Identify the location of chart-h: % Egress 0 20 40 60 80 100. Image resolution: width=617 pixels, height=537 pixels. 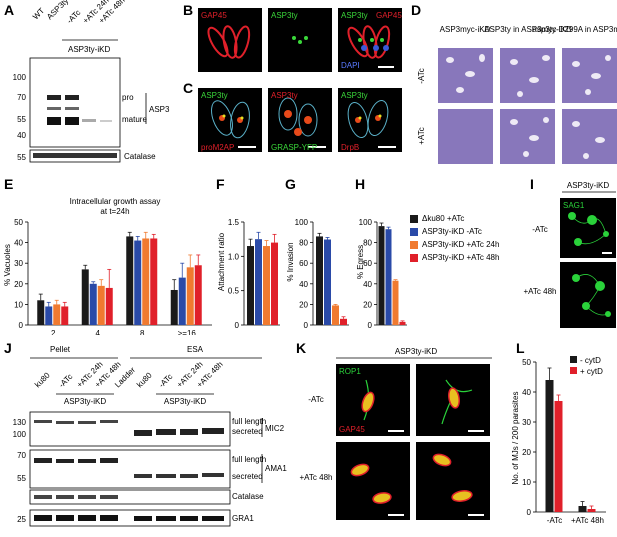
(381, 274).